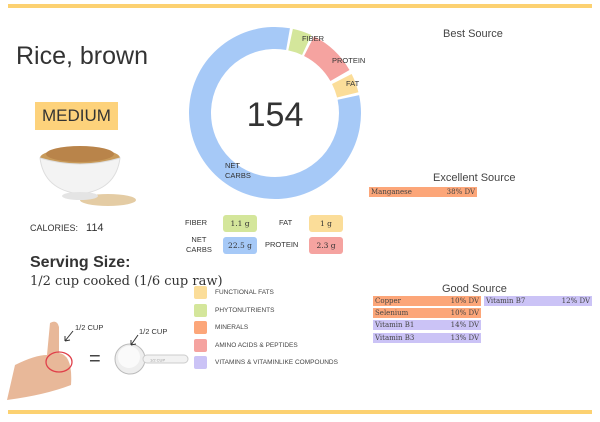 This screenshot has width=600, height=422. I want to click on netcarbs-label-2: CARBS, so click(199, 249).